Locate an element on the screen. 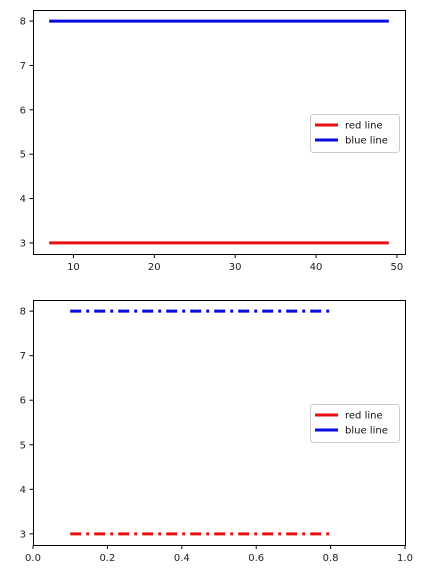  x-tick-label: 1.0 is located at coordinates (405, 558).